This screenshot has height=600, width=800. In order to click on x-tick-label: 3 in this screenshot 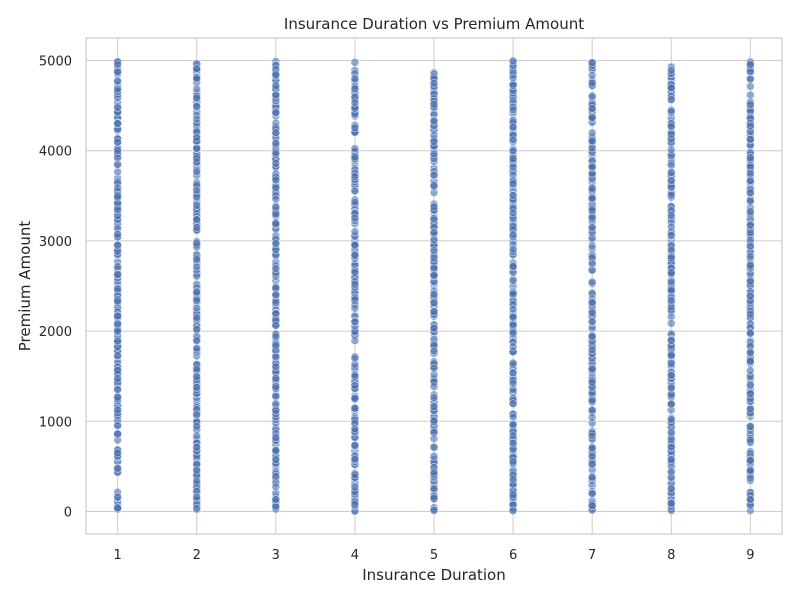, I will do `click(276, 555)`.